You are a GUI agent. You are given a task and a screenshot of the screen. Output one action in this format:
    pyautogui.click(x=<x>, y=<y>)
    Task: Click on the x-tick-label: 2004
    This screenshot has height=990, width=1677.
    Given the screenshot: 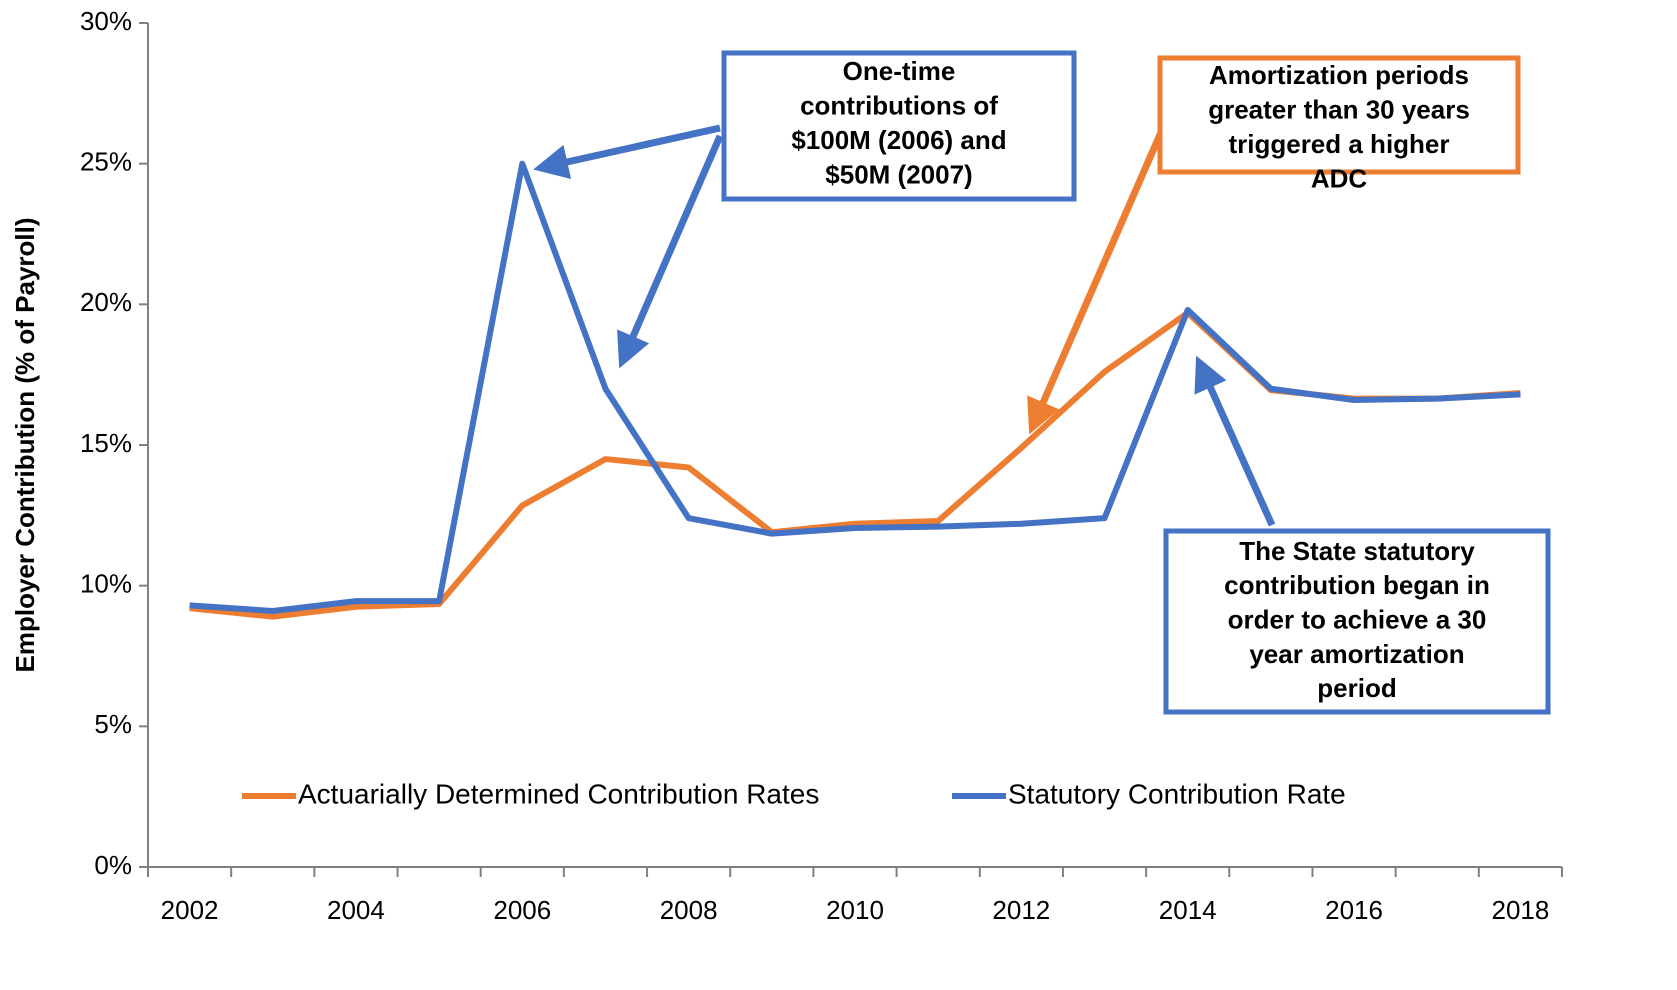 What is the action you would take?
    pyautogui.click(x=356, y=910)
    